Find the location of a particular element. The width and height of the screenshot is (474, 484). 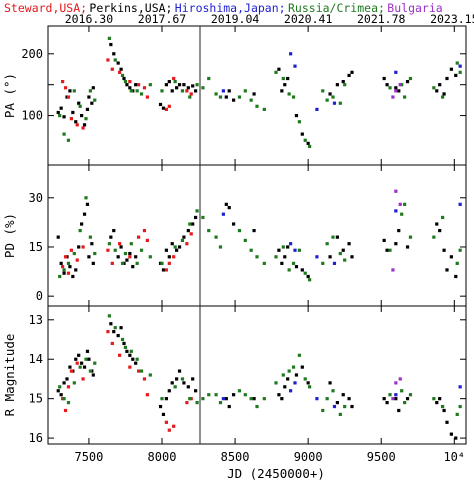

y-axis-label: PA (°) is located at coordinates (9, 95).